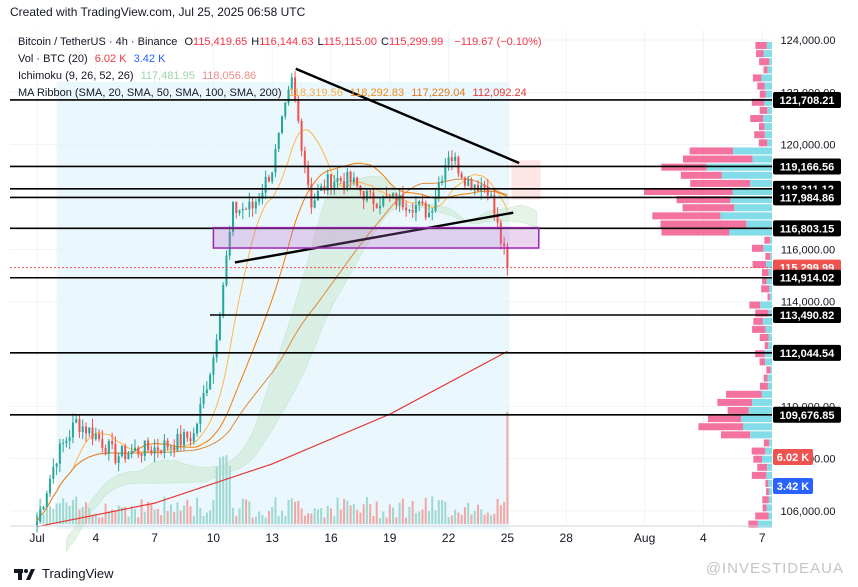 Image resolution: width=858 pixels, height=587 pixels. What do you see at coordinates (93, 59) in the screenshot?
I see `volume-legend: Vol · BTC (20) 6.02 K 3.42 K` at bounding box center [93, 59].